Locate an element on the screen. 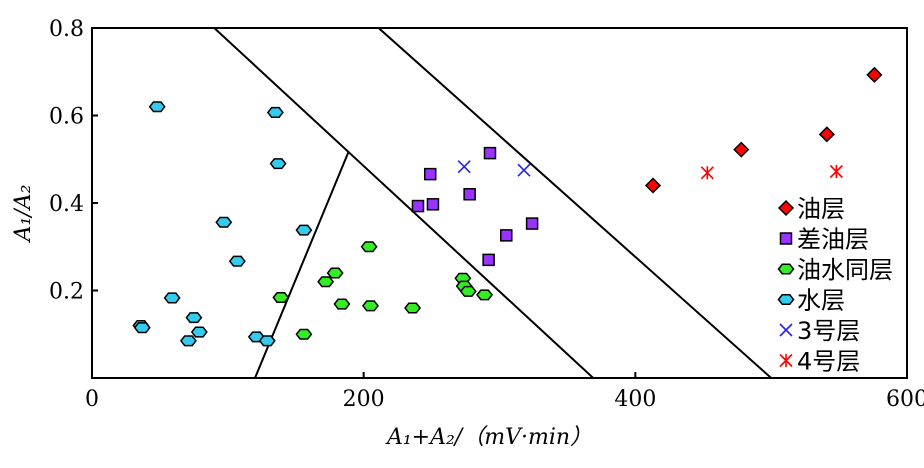 Image resolution: width=924 pixels, height=468 pixels. x-tick-label: 200 is located at coordinates (364, 399).